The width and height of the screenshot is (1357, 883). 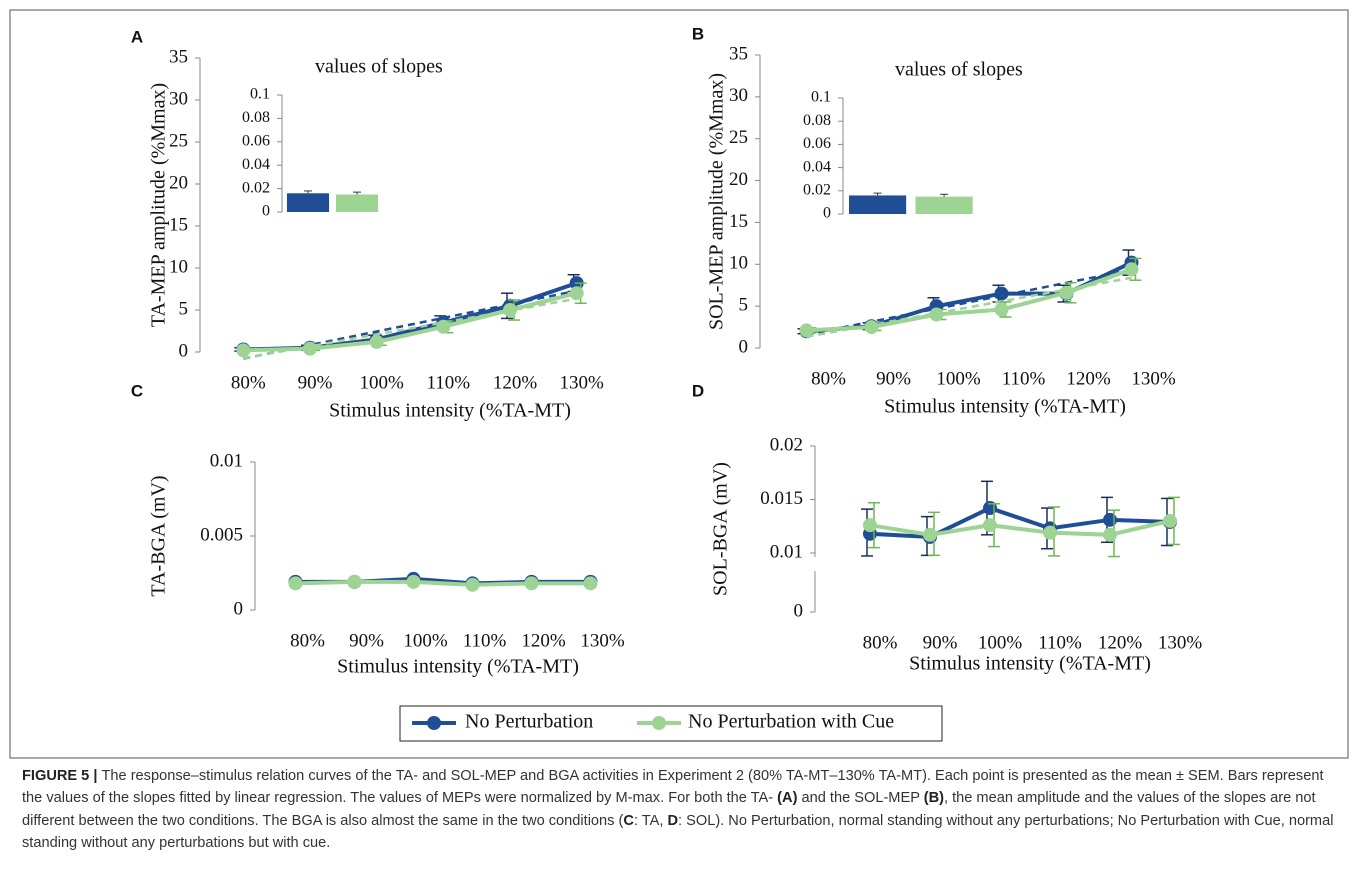 What do you see at coordinates (178, 56) in the screenshot?
I see `y-tick-label: 35` at bounding box center [178, 56].